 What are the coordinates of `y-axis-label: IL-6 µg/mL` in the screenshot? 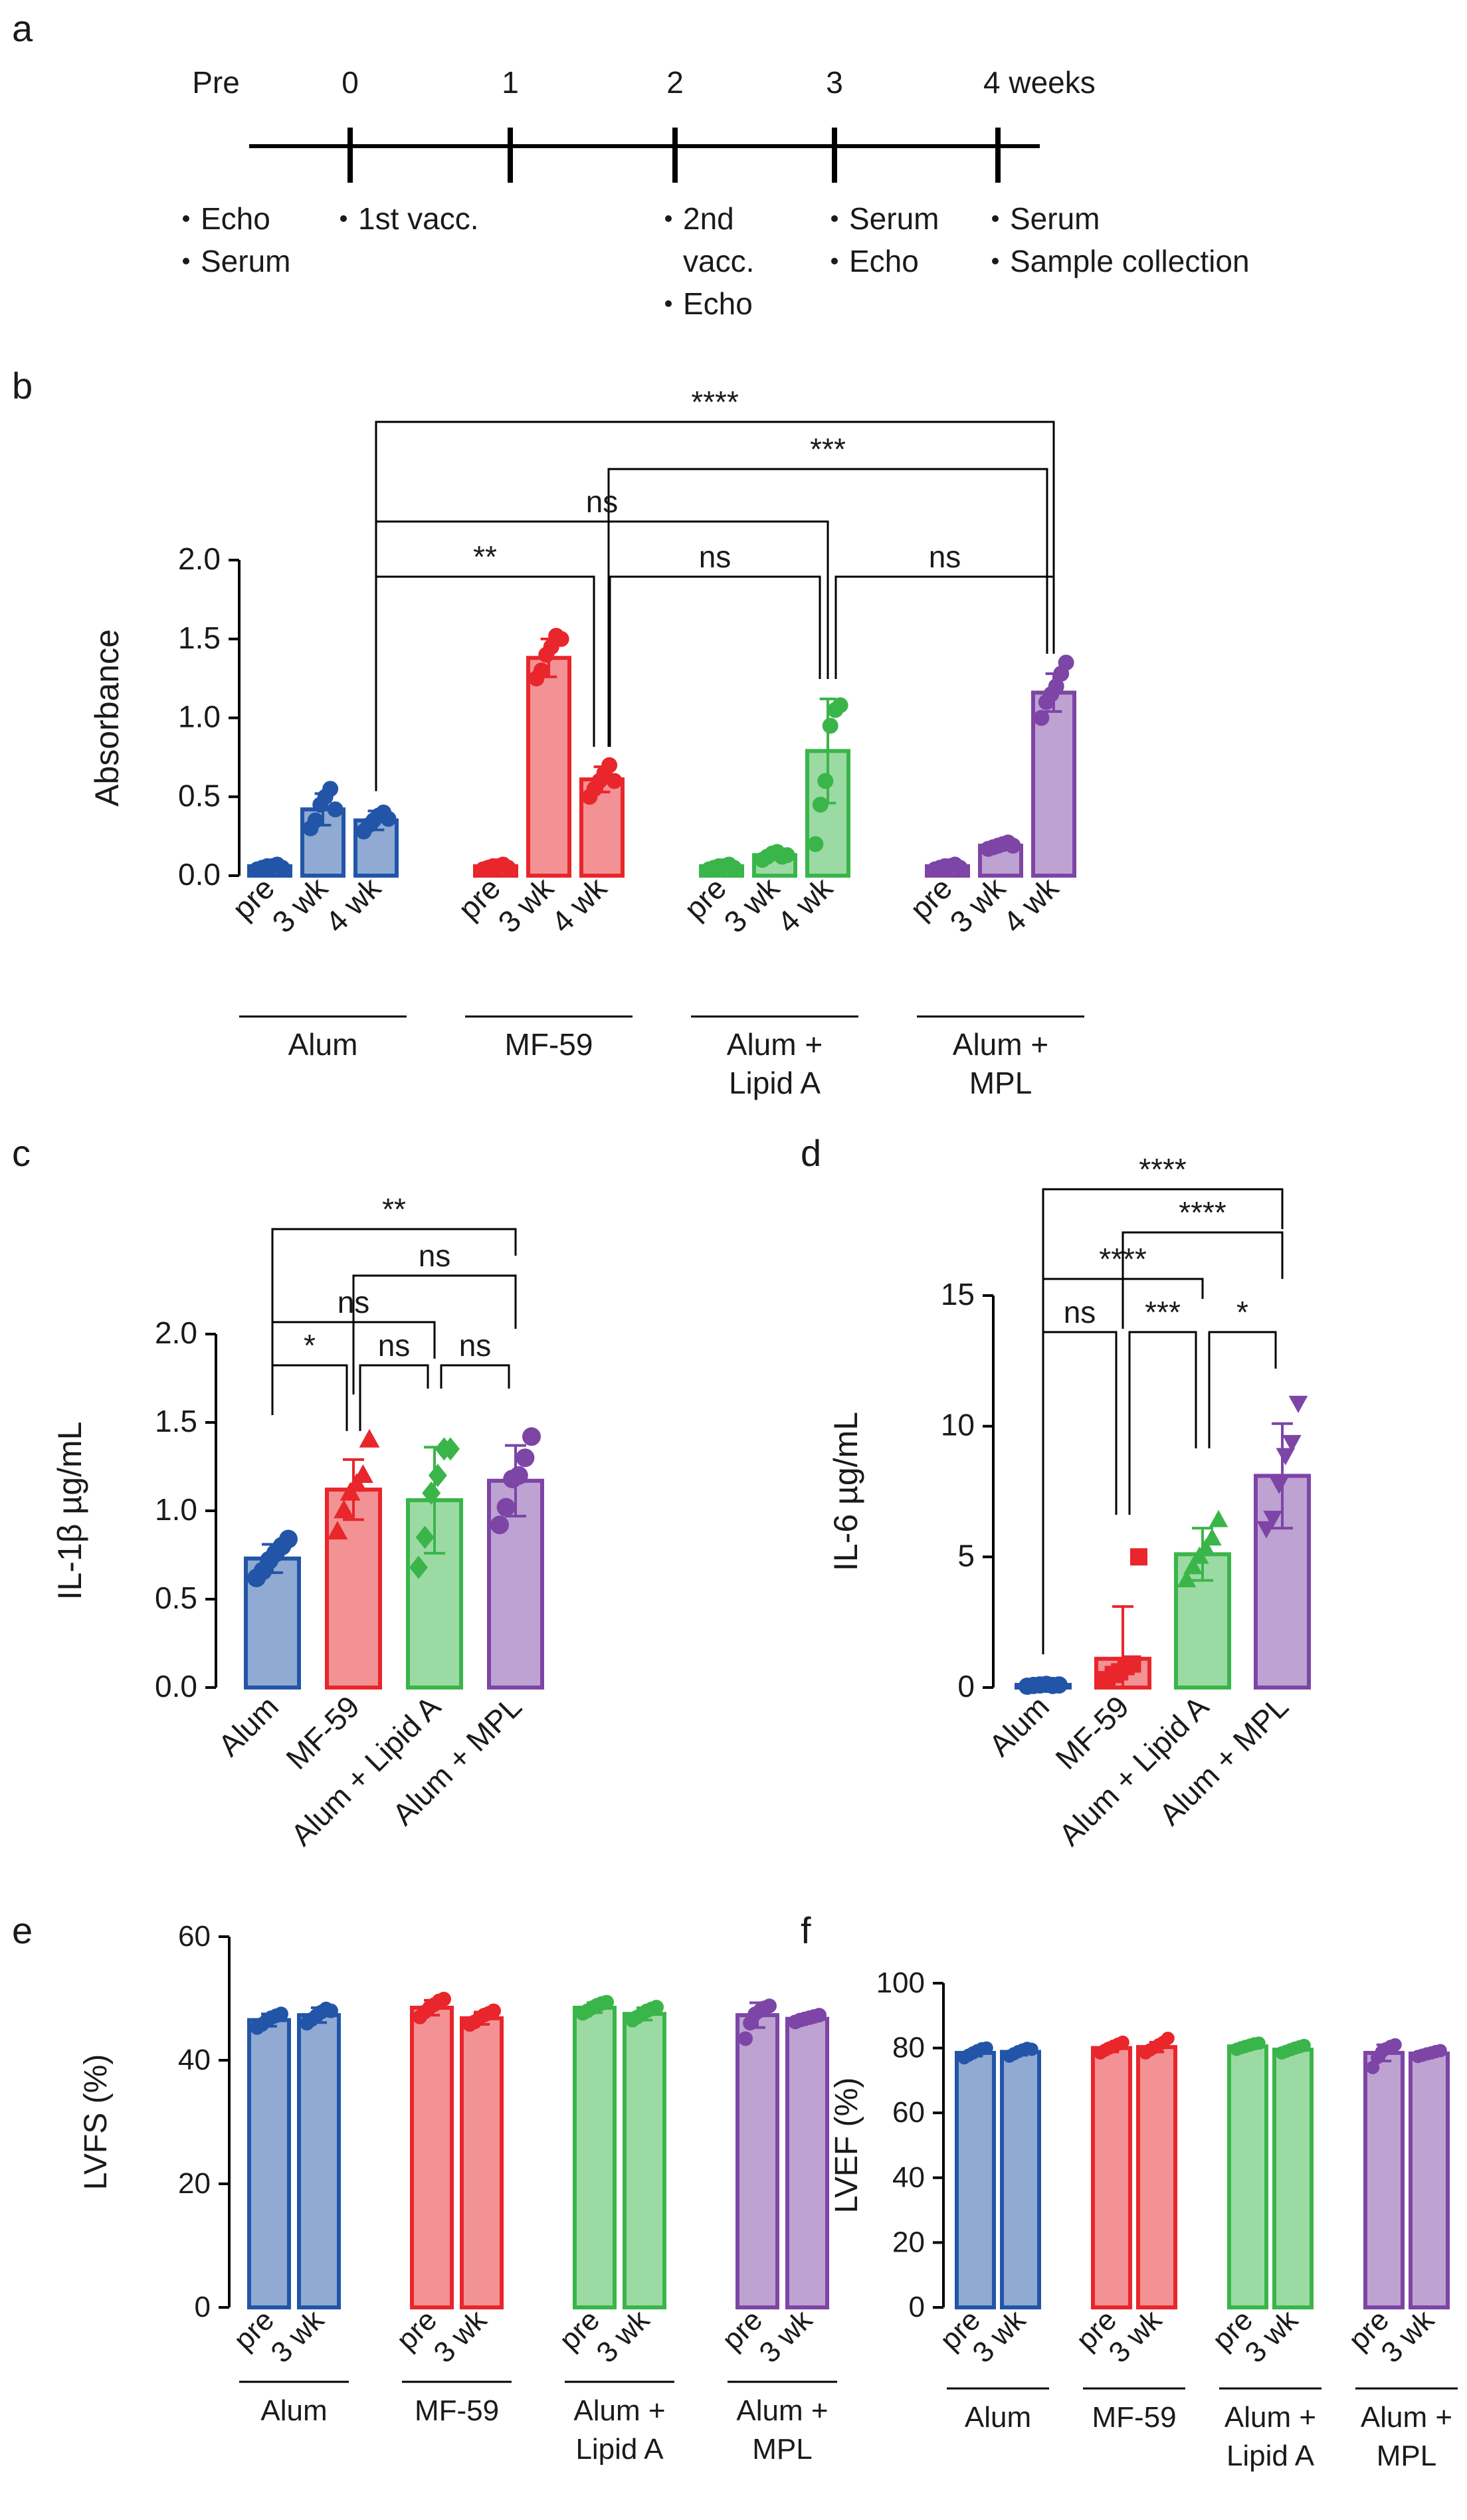 It's located at (845, 1491).